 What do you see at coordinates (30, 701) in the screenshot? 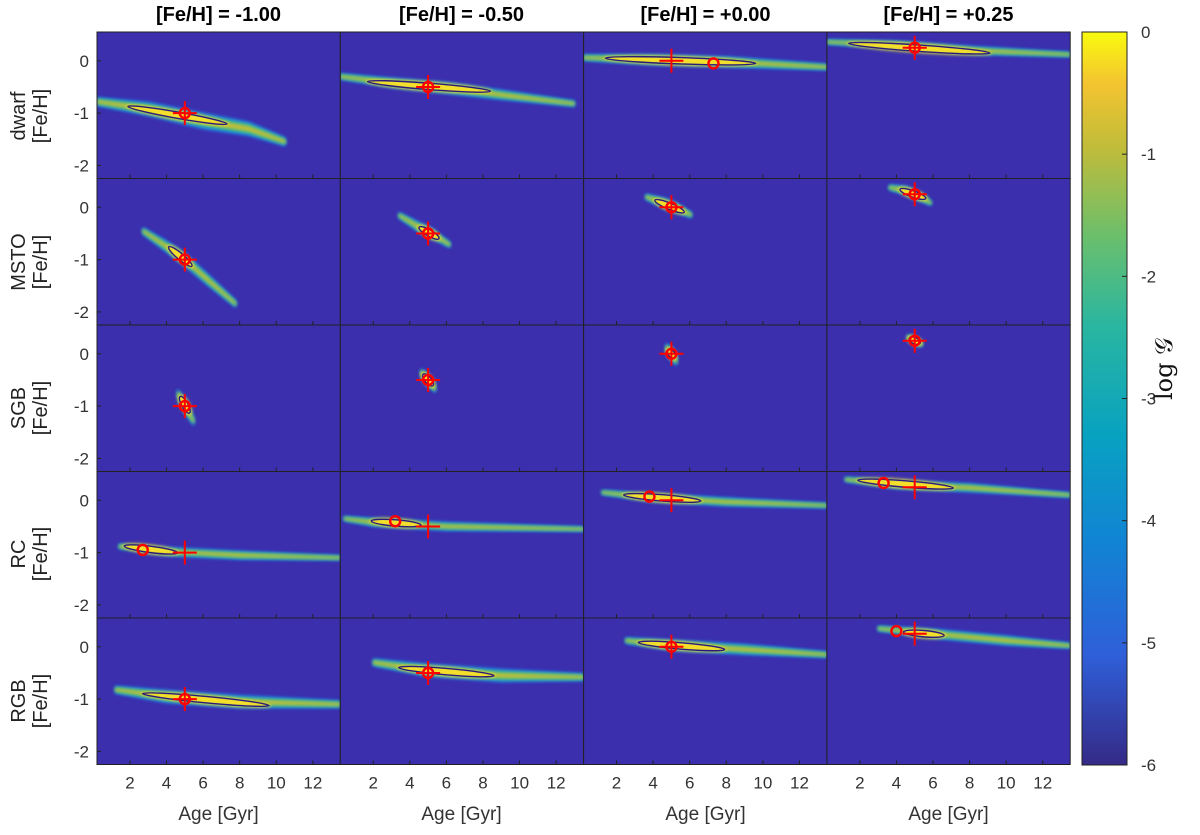
I see `row-label-rgb: RGB [Fe/H]` at bounding box center [30, 701].